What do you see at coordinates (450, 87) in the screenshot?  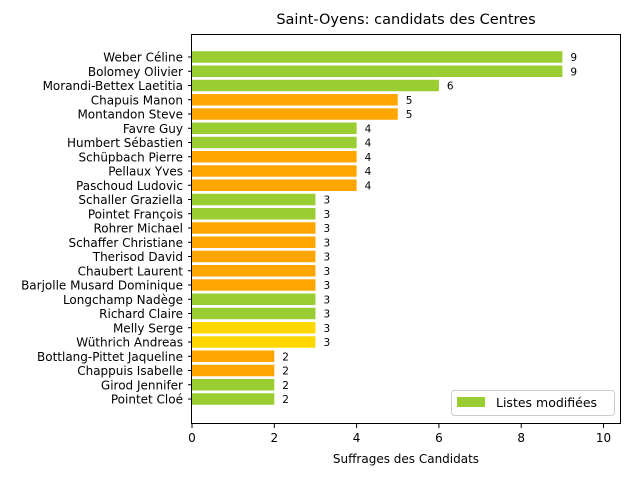 I see `value-label: 6` at bounding box center [450, 87].